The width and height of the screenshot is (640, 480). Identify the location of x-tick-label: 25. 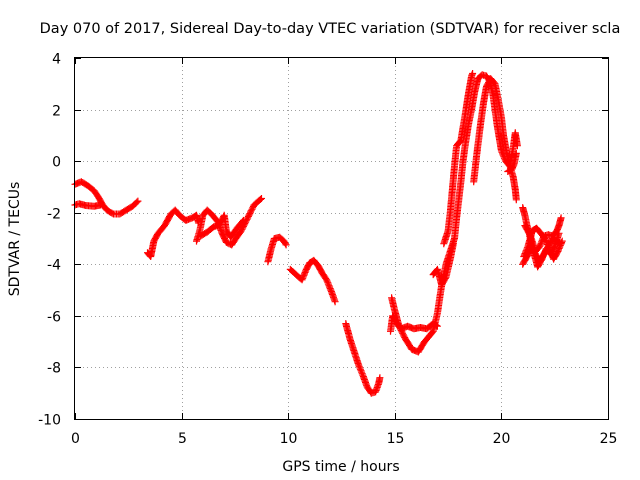
(609, 439).